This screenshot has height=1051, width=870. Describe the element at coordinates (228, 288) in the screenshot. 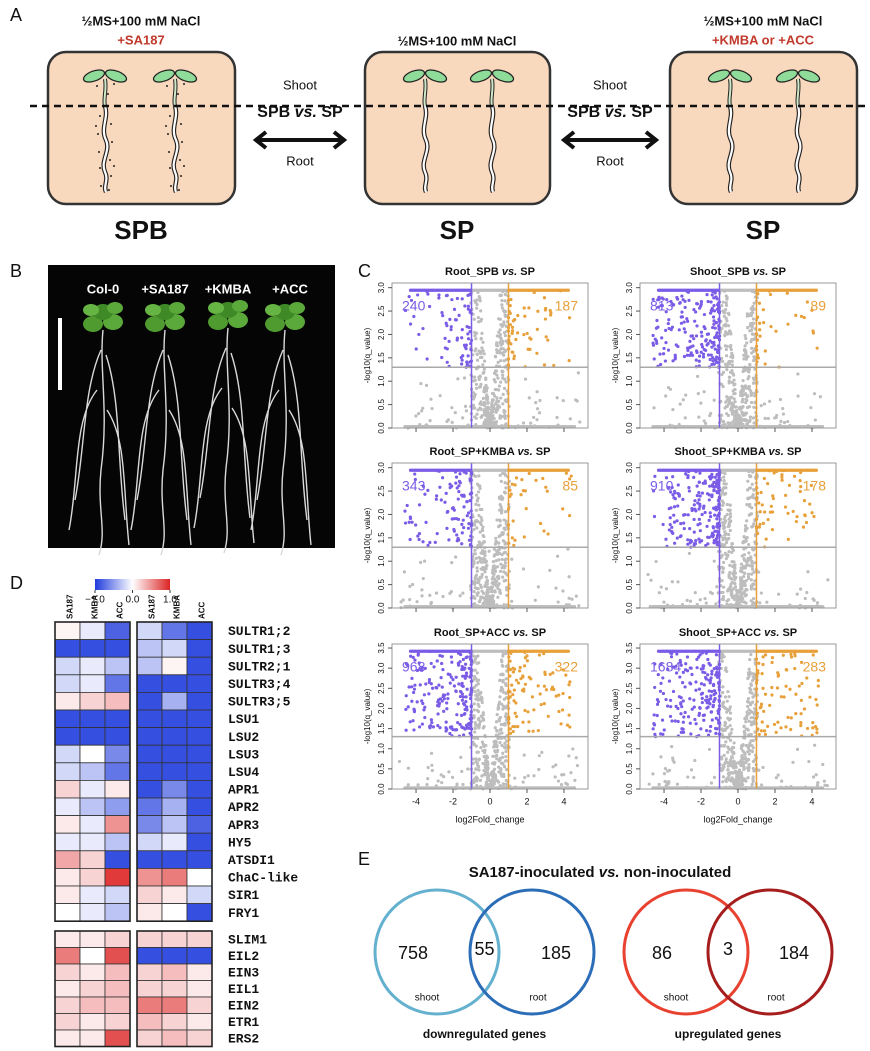

I see `photo-label: +KMBA` at that location.